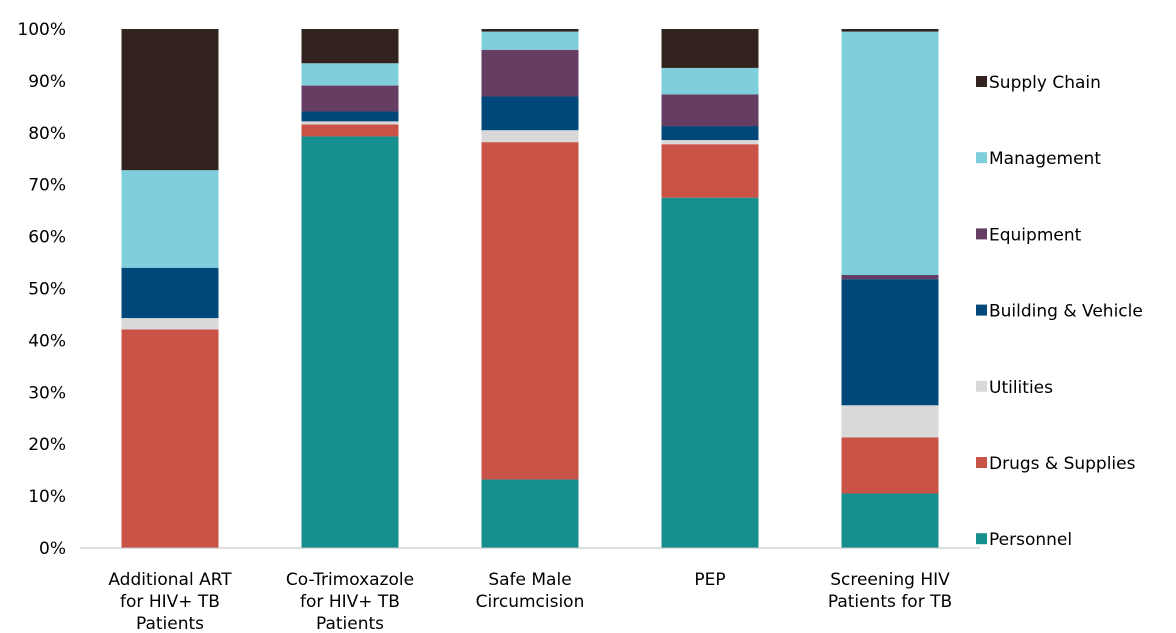 This screenshot has width=1176, height=633. Describe the element at coordinates (530, 591) in the screenshot. I see `x-category-label: Safe Male Circumcision` at that location.